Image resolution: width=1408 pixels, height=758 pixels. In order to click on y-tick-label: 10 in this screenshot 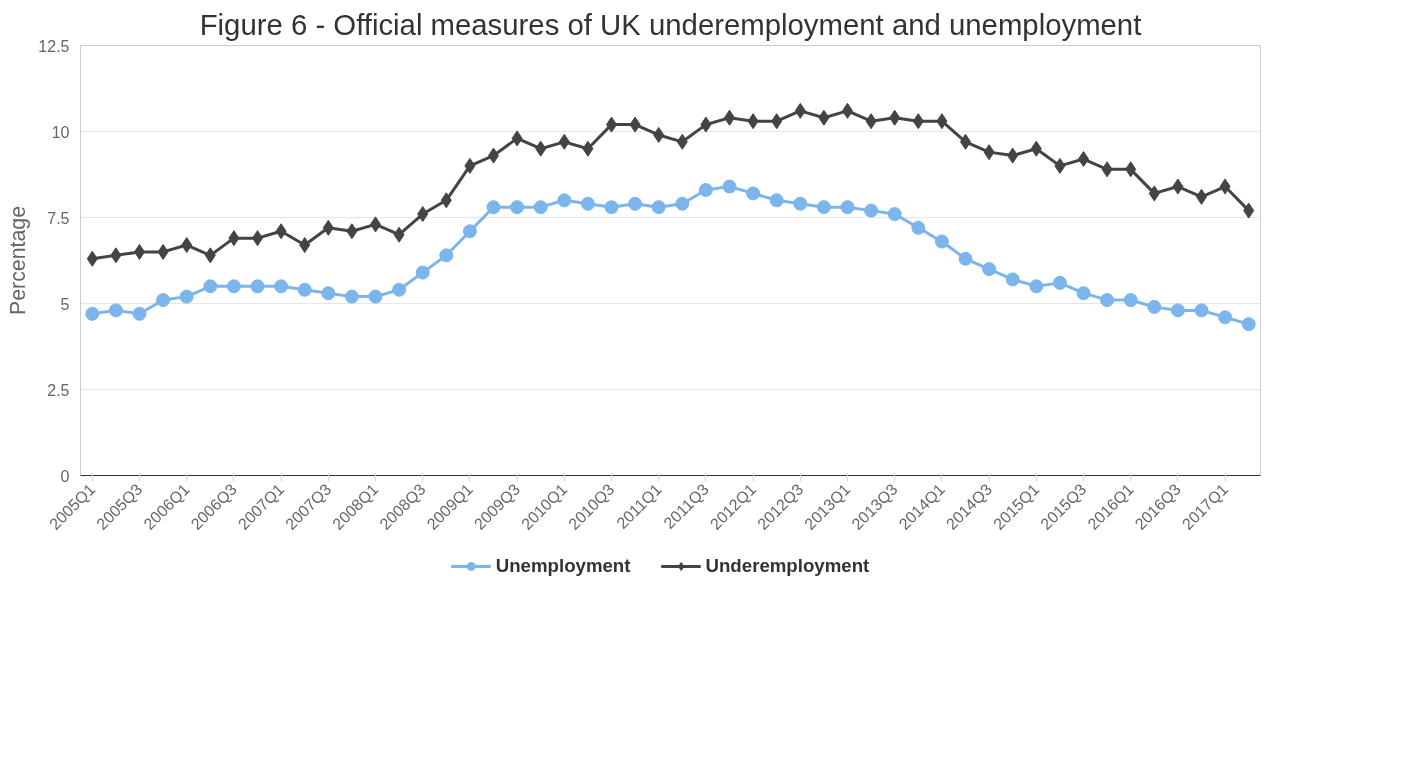, I will do `click(60, 132)`.